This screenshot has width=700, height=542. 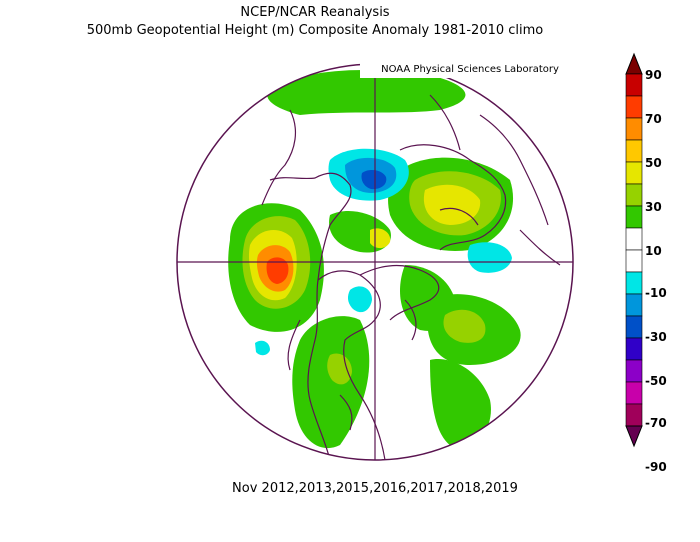 I want to click on colorbar-label: -10, so click(x=656, y=293).